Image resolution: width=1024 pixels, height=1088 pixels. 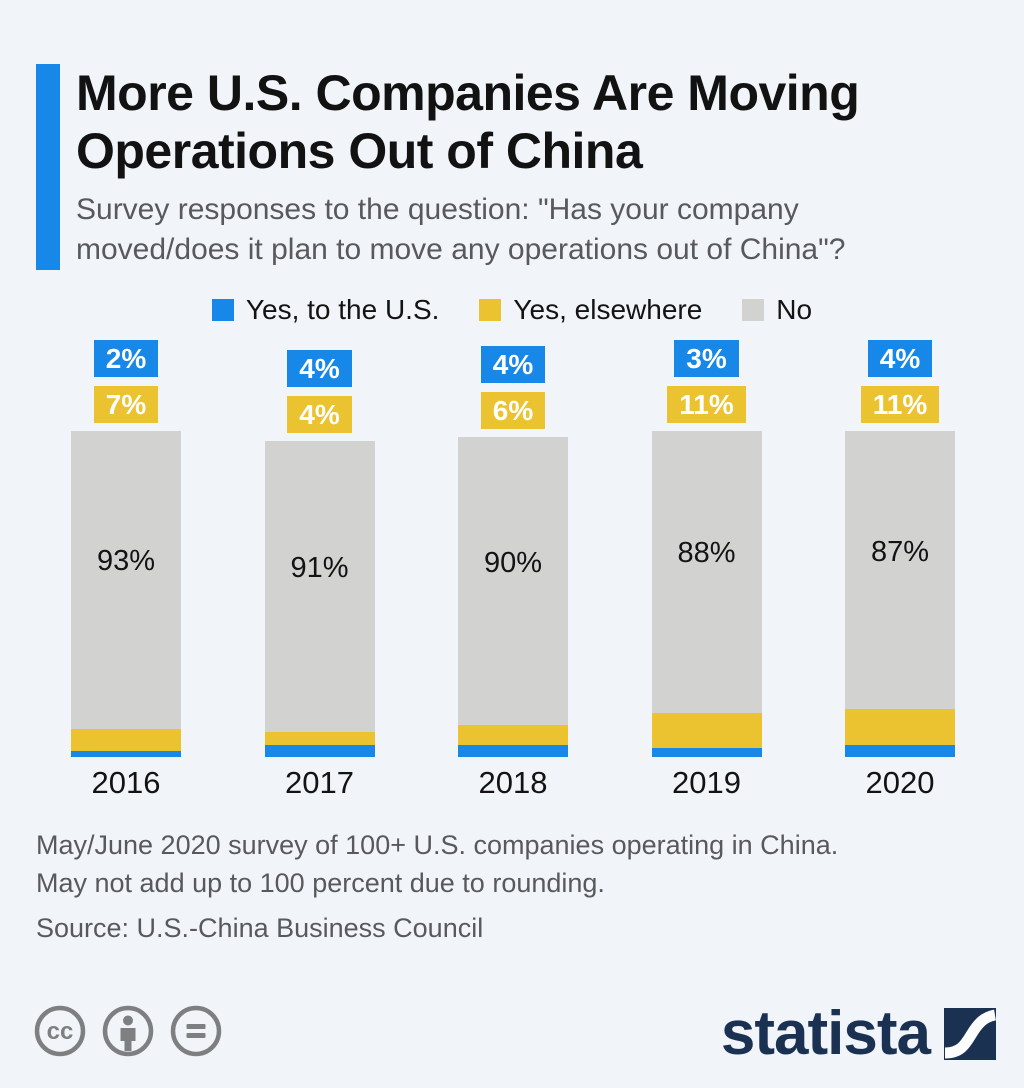 What do you see at coordinates (900, 551) in the screenshot?
I see `bar-segment-no-label: 87%` at bounding box center [900, 551].